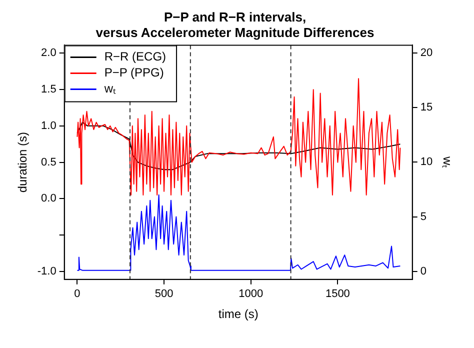 The image size is (474, 348). Describe the element at coordinates (426, 108) in the screenshot. I see `y2-tick-label: 15` at that location.